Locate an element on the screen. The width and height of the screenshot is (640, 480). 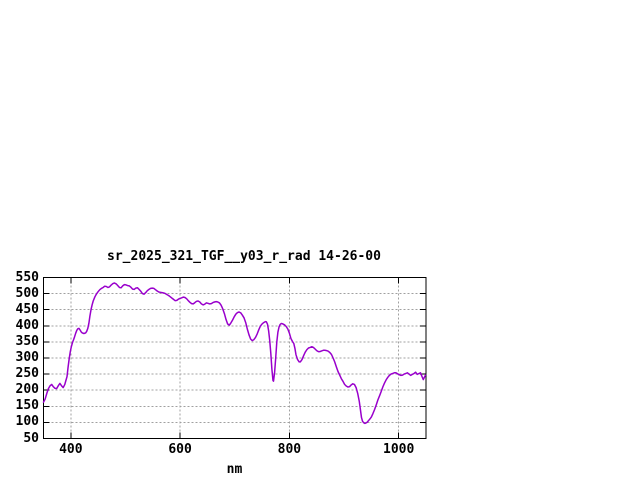
x-tick-label: 1000 is located at coordinates (399, 449).